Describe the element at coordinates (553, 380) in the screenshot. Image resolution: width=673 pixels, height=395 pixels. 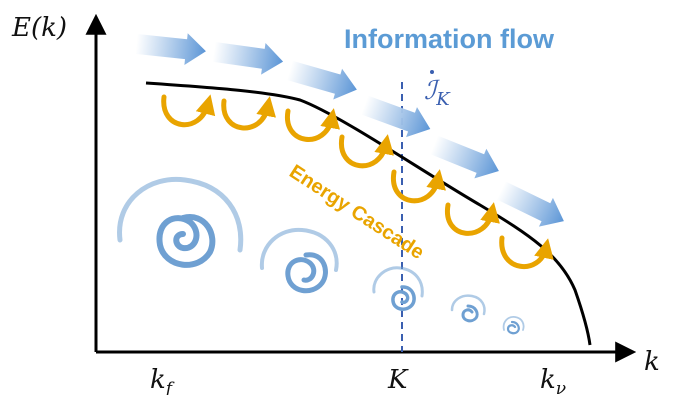
I see `tick-label-knu: kν` at that location.